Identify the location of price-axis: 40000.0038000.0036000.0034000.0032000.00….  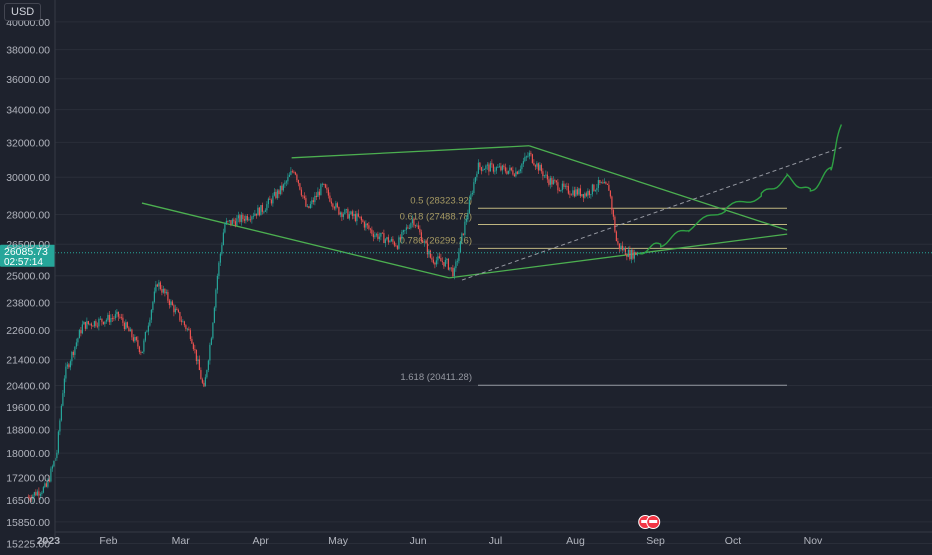
(31, 275).